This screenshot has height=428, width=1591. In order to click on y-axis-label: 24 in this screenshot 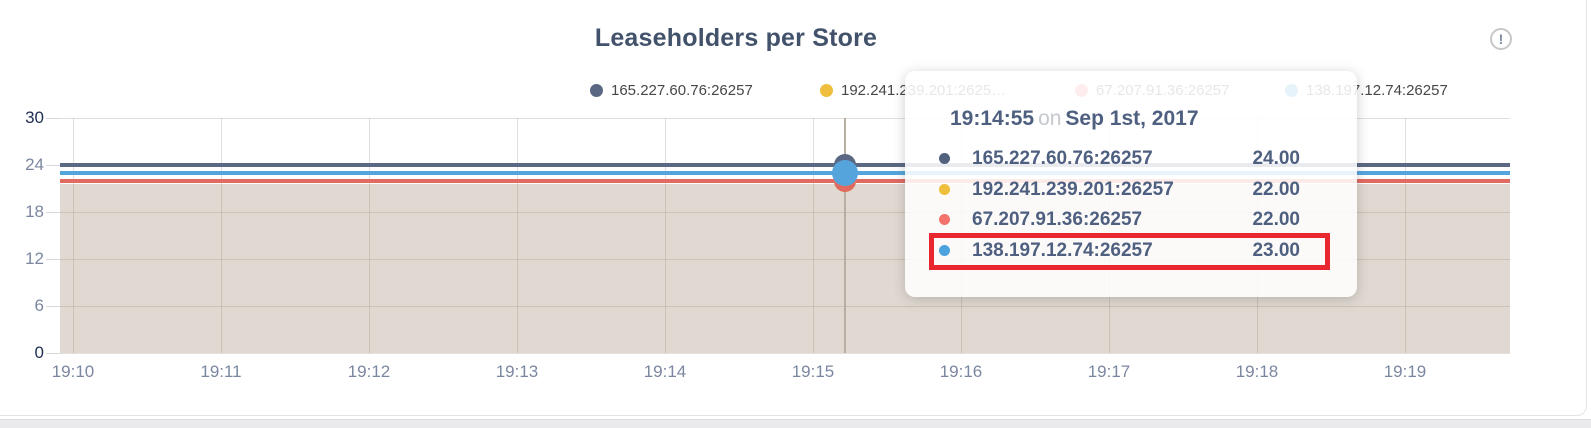, I will do `click(34, 164)`.